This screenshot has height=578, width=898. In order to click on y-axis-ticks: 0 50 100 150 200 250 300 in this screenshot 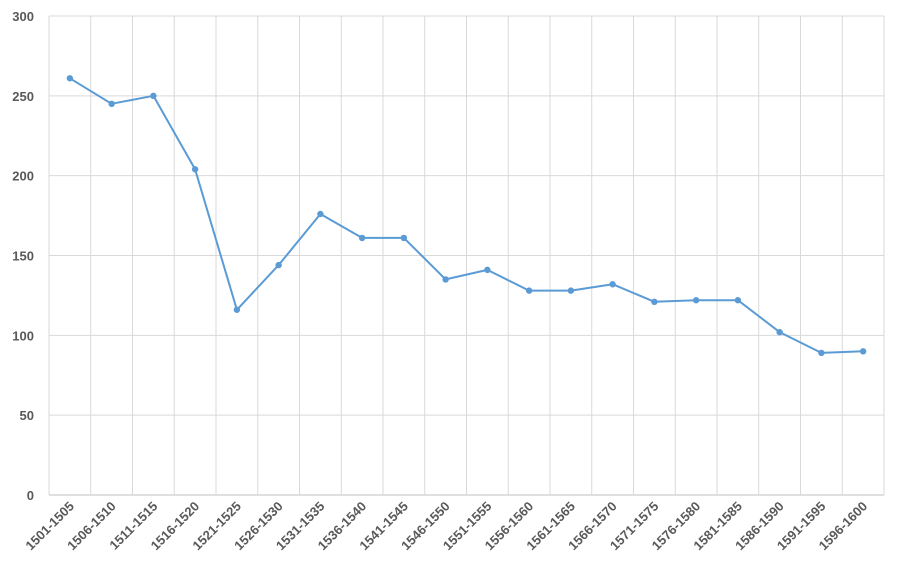, I will do `click(23, 256)`.